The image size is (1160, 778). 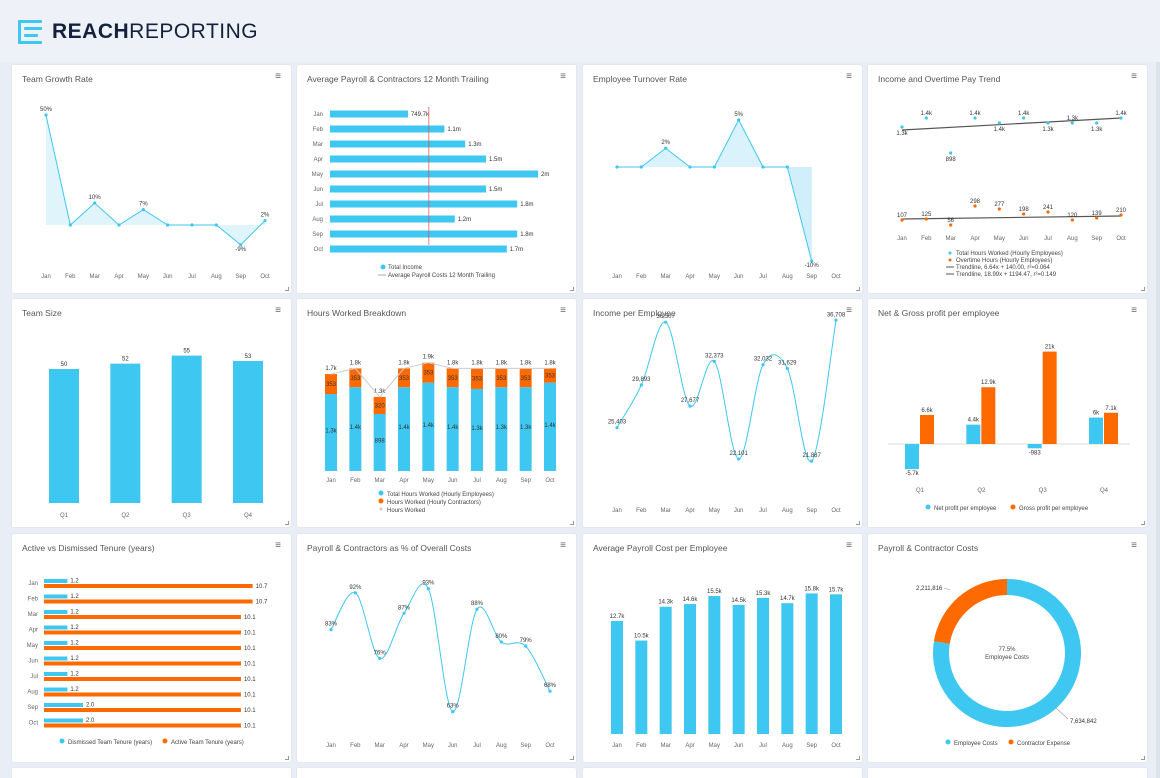 What do you see at coordinates (357, 313) in the screenshot?
I see `card-title: Hours Worked Breakdown` at bounding box center [357, 313].